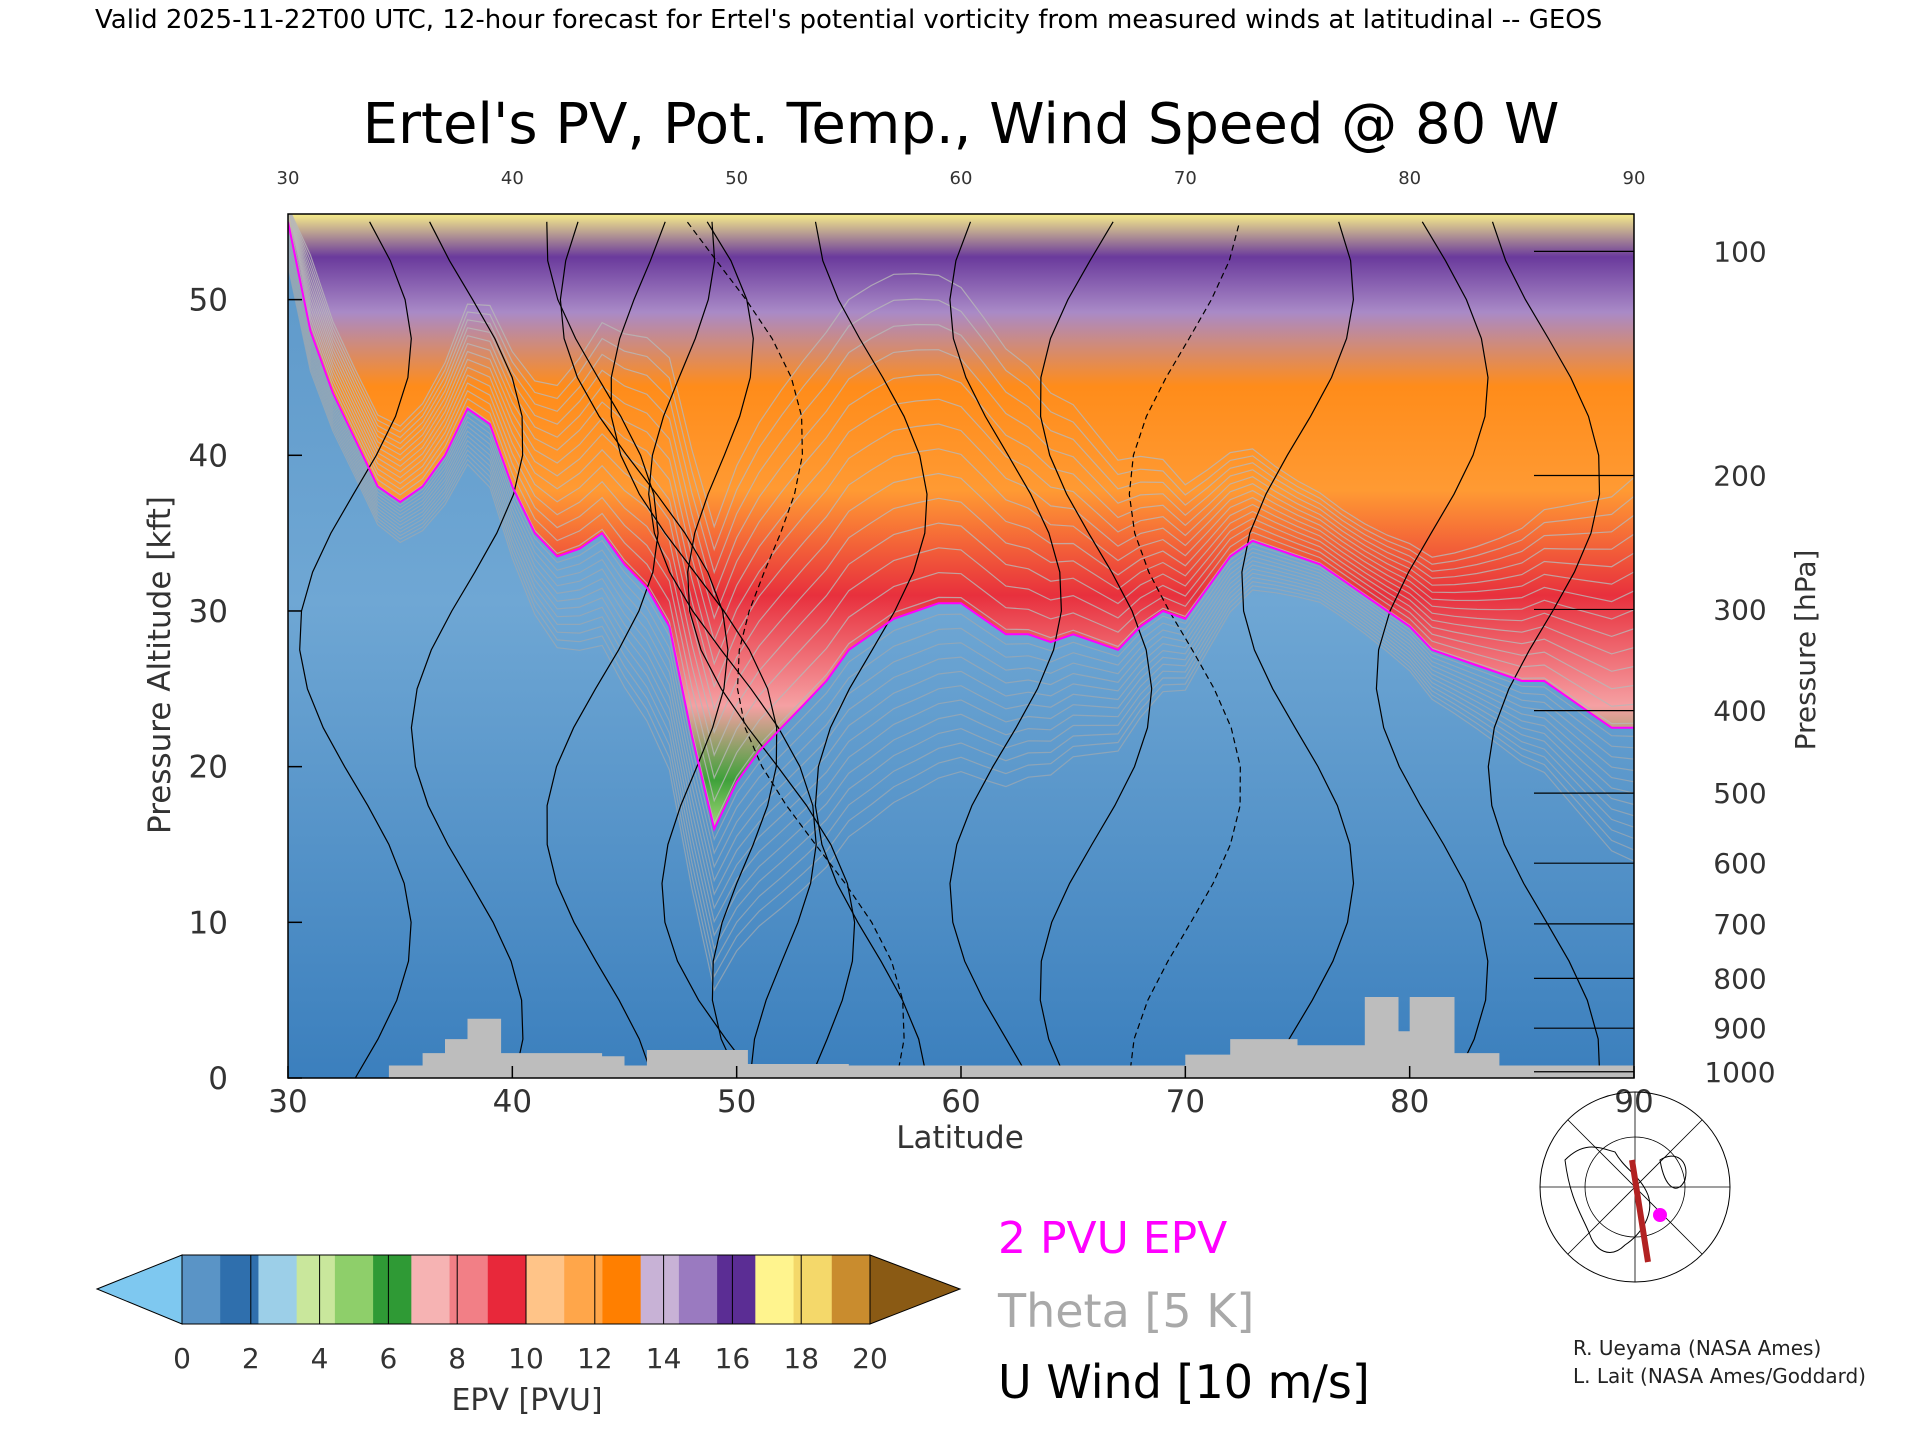 This screenshot has width=1920, height=1440. Describe the element at coordinates (1739, 609) in the screenshot. I see `pressure-tick-label: 300` at that location.